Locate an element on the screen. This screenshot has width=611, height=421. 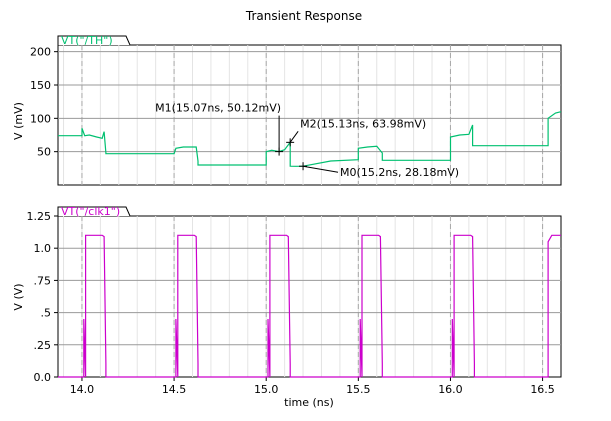
x-tick-label: 14.0 is located at coordinates (82, 389).